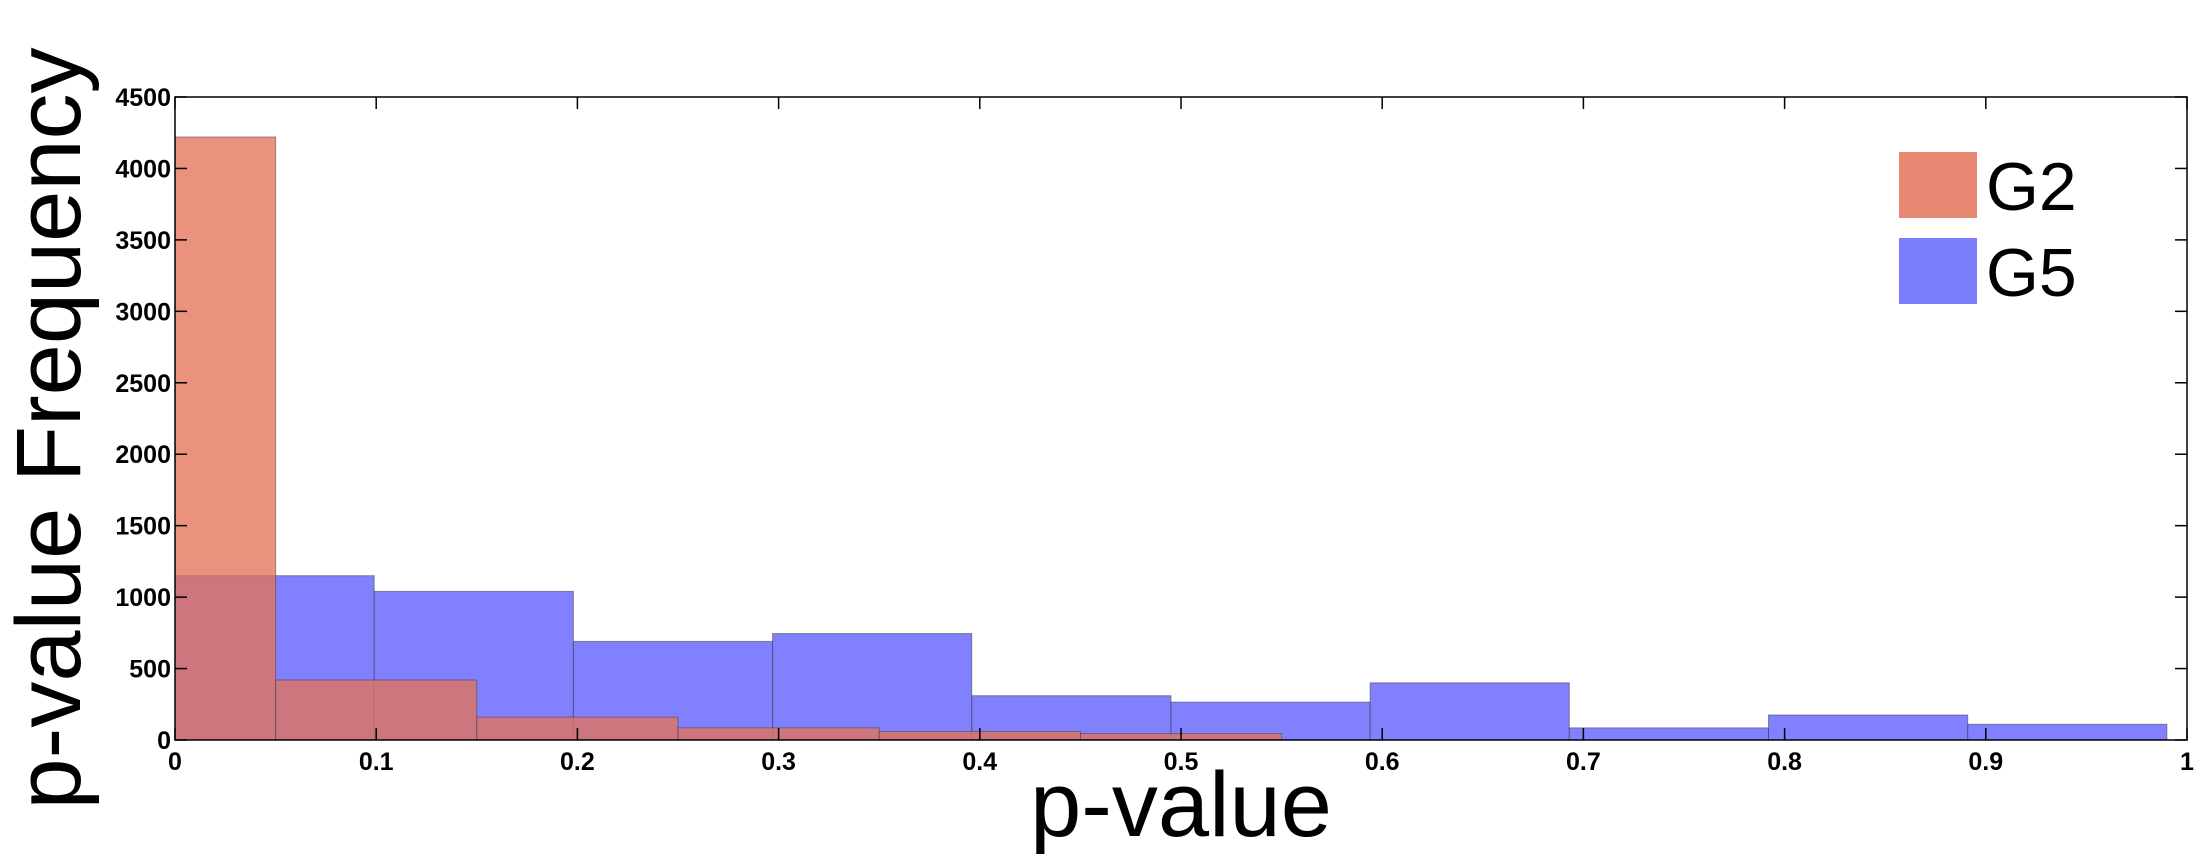  Describe the element at coordinates (143, 98) in the screenshot. I see `y-tick-label: 4500` at that location.